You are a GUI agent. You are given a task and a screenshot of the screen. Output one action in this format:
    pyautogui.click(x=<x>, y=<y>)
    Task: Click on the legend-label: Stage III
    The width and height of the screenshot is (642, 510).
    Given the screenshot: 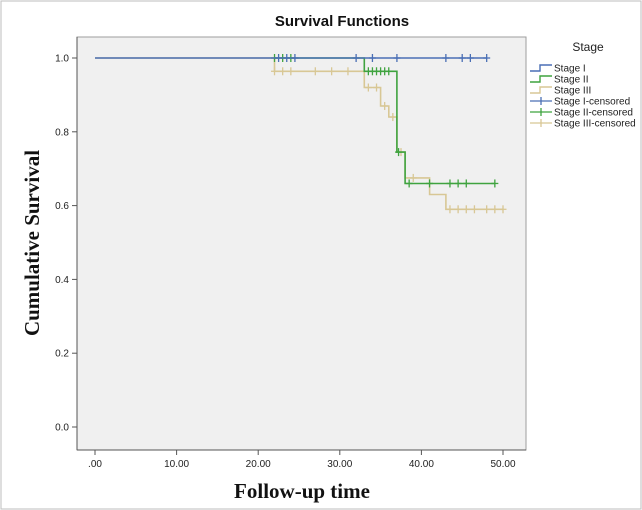 What is the action you would take?
    pyautogui.click(x=572, y=91)
    